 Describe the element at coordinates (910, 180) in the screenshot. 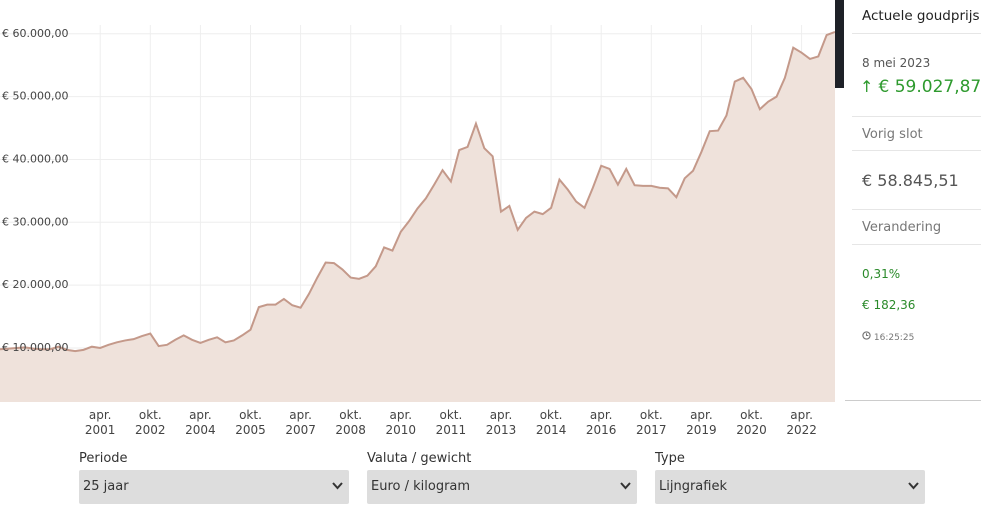

I see `previous-value: € 58.845,51` at that location.